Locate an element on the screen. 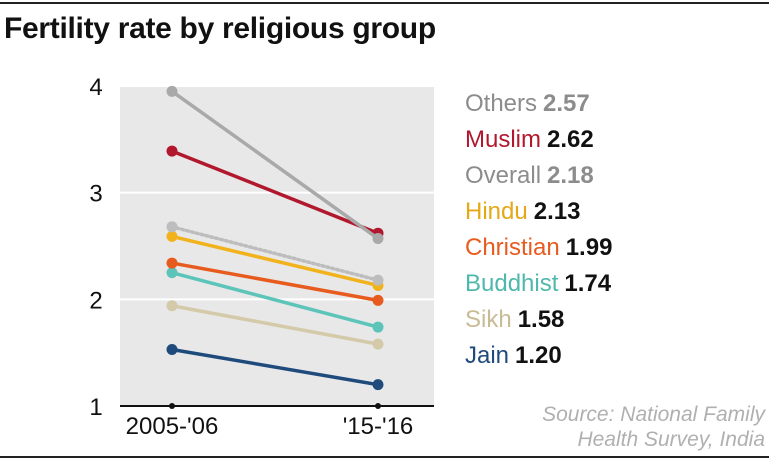 The width and height of the screenshot is (769, 460). legend-item-muslim: Muslim 2.62 is located at coordinates (538, 140).